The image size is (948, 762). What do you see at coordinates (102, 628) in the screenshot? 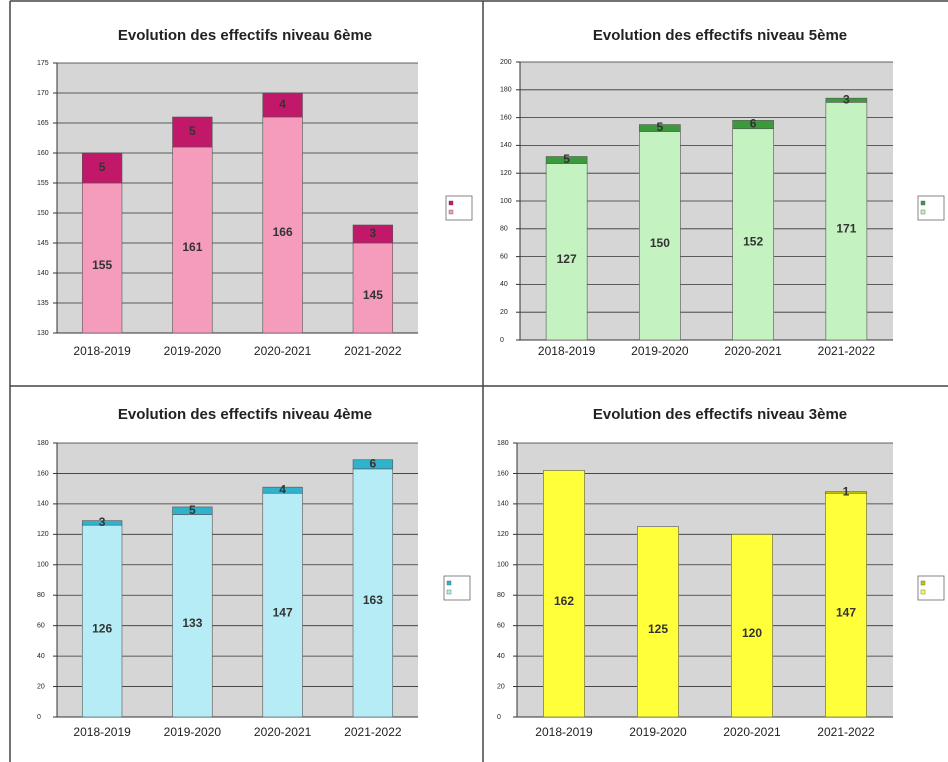
I see `value-label: 126` at bounding box center [102, 628].